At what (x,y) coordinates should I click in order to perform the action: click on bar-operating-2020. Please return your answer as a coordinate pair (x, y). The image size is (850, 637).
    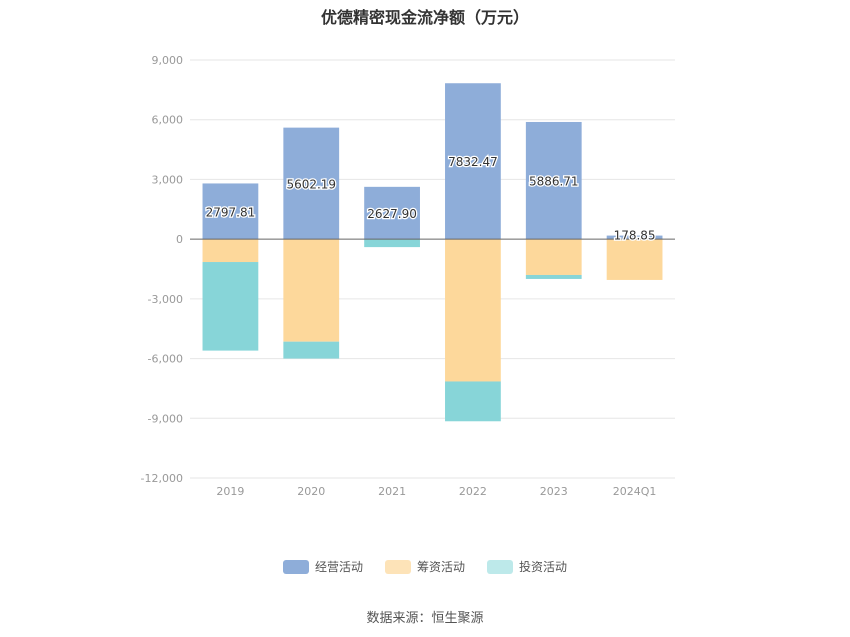
    Looking at the image, I should click on (311, 183).